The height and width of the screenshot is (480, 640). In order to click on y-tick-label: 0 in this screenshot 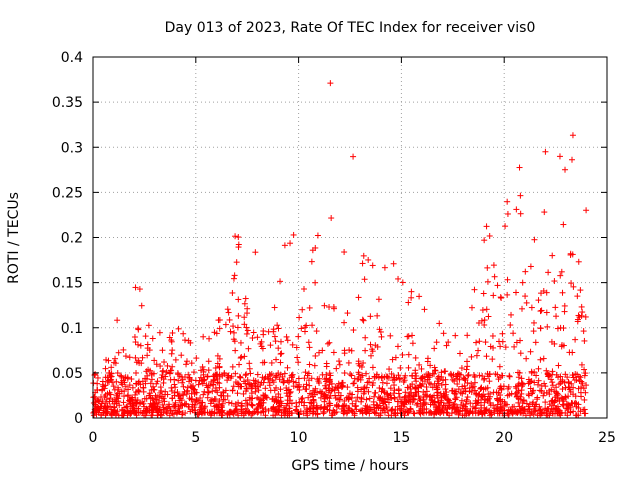, I will do `click(78, 419)`.